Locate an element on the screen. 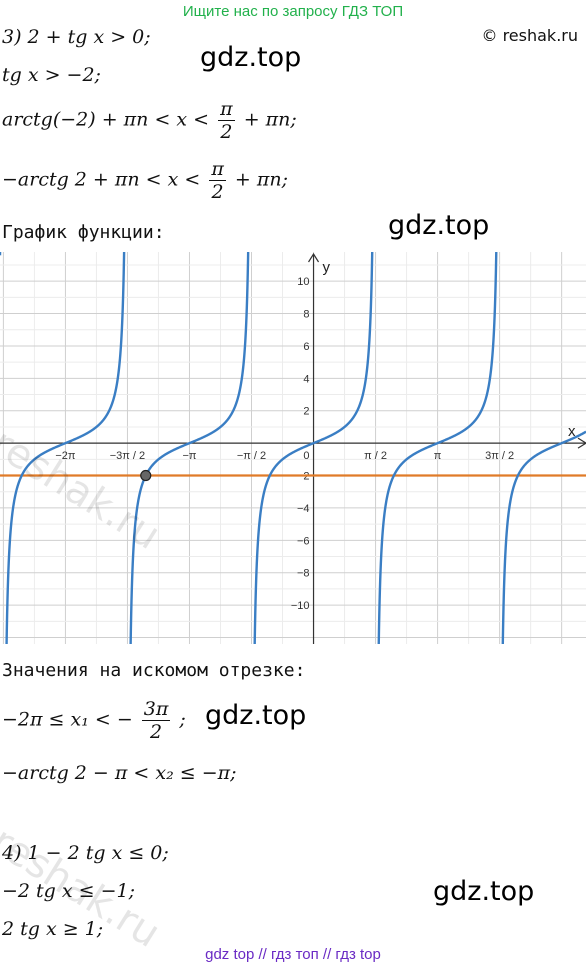  graph-marks is located at coordinates (146, 475).